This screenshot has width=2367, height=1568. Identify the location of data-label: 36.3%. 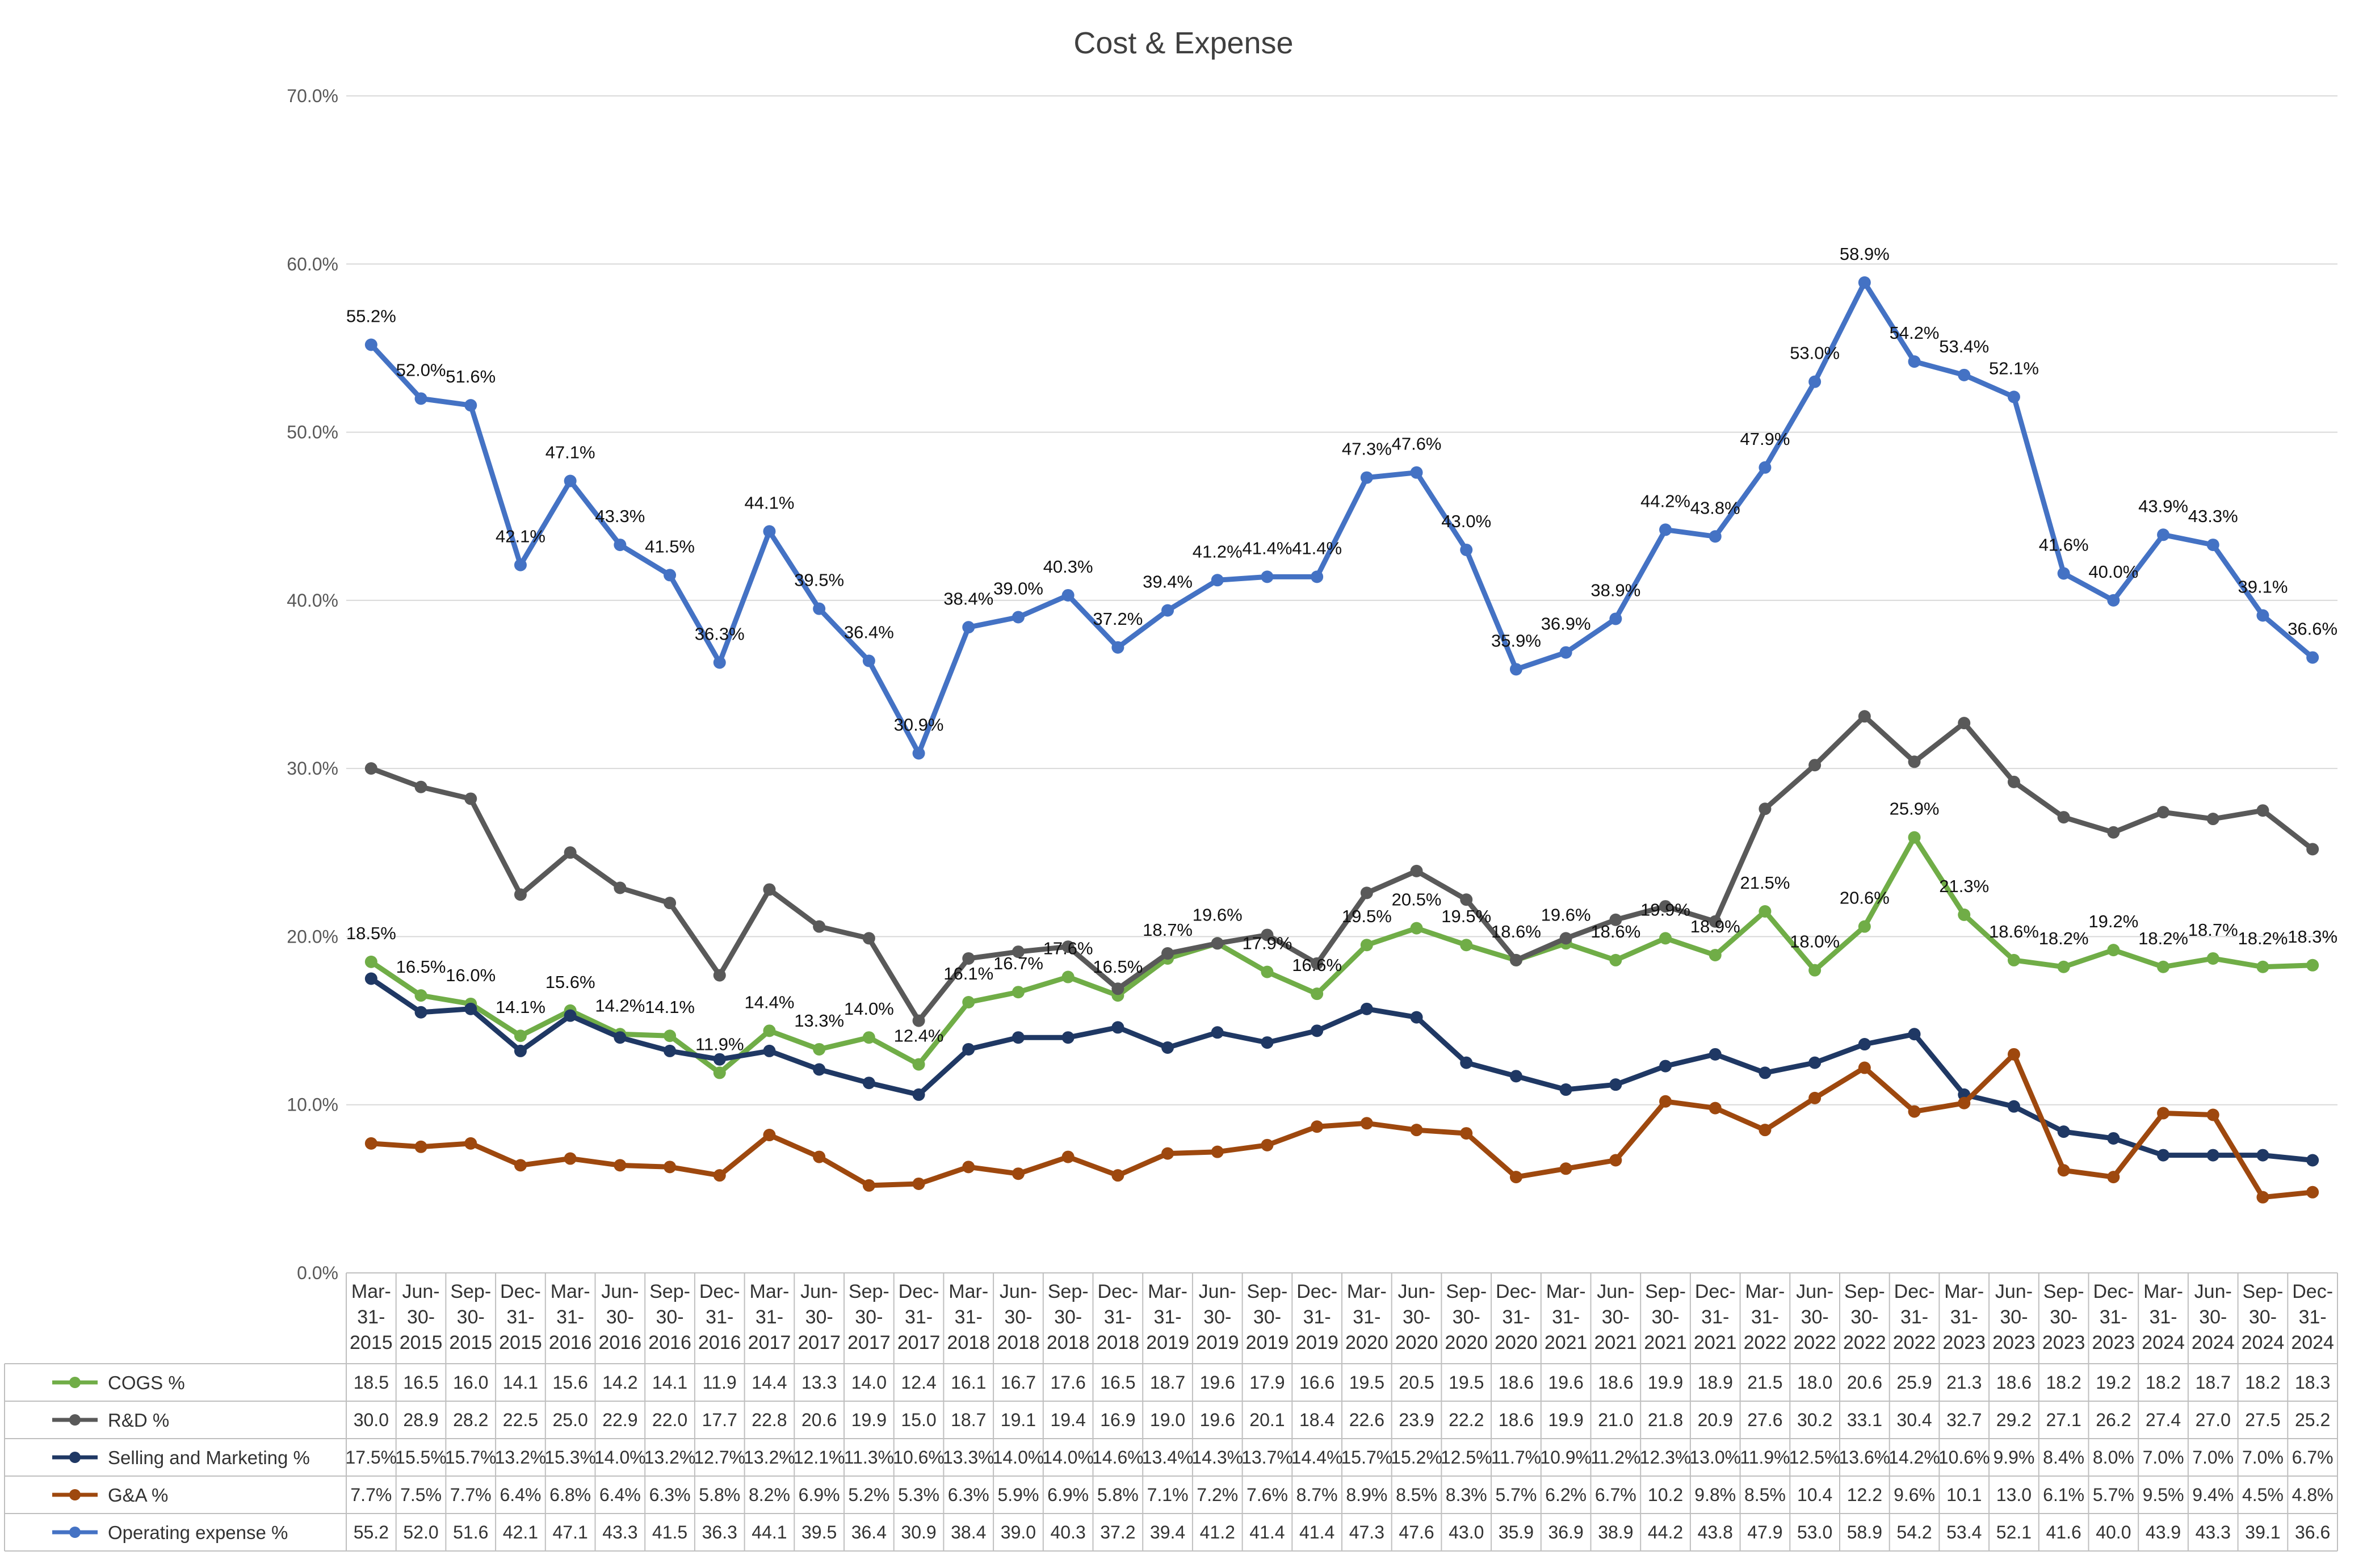
(720, 634).